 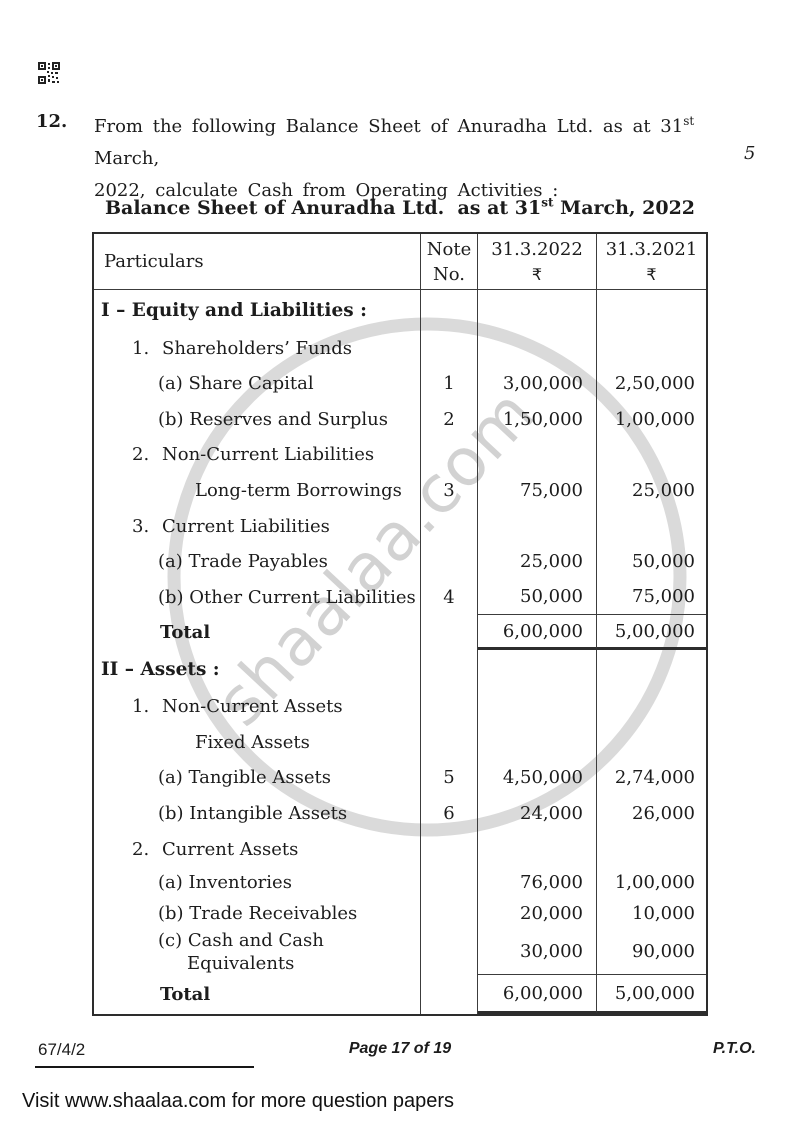 What do you see at coordinates (400, 777) in the screenshot?
I see `table-row: (a) Tangible Assets 5 4,50,000 2,74,000` at bounding box center [400, 777].